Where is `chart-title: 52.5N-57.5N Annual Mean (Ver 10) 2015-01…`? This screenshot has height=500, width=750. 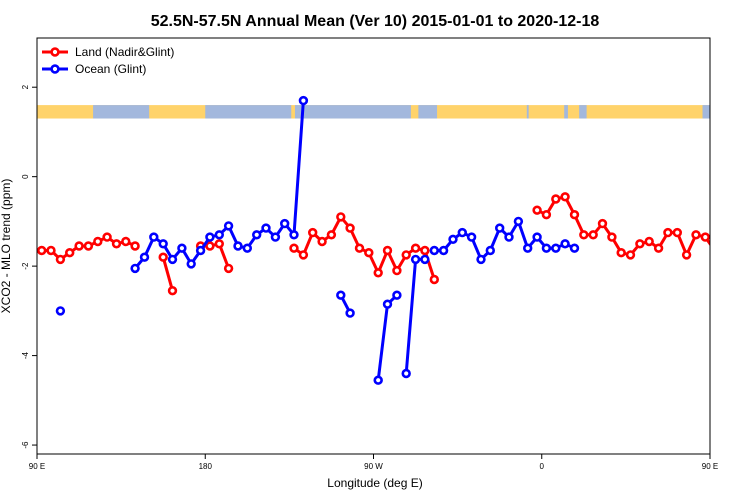 chart-title: 52.5N-57.5N Annual Mean (Ver 10) 2015-01… is located at coordinates (375, 21).